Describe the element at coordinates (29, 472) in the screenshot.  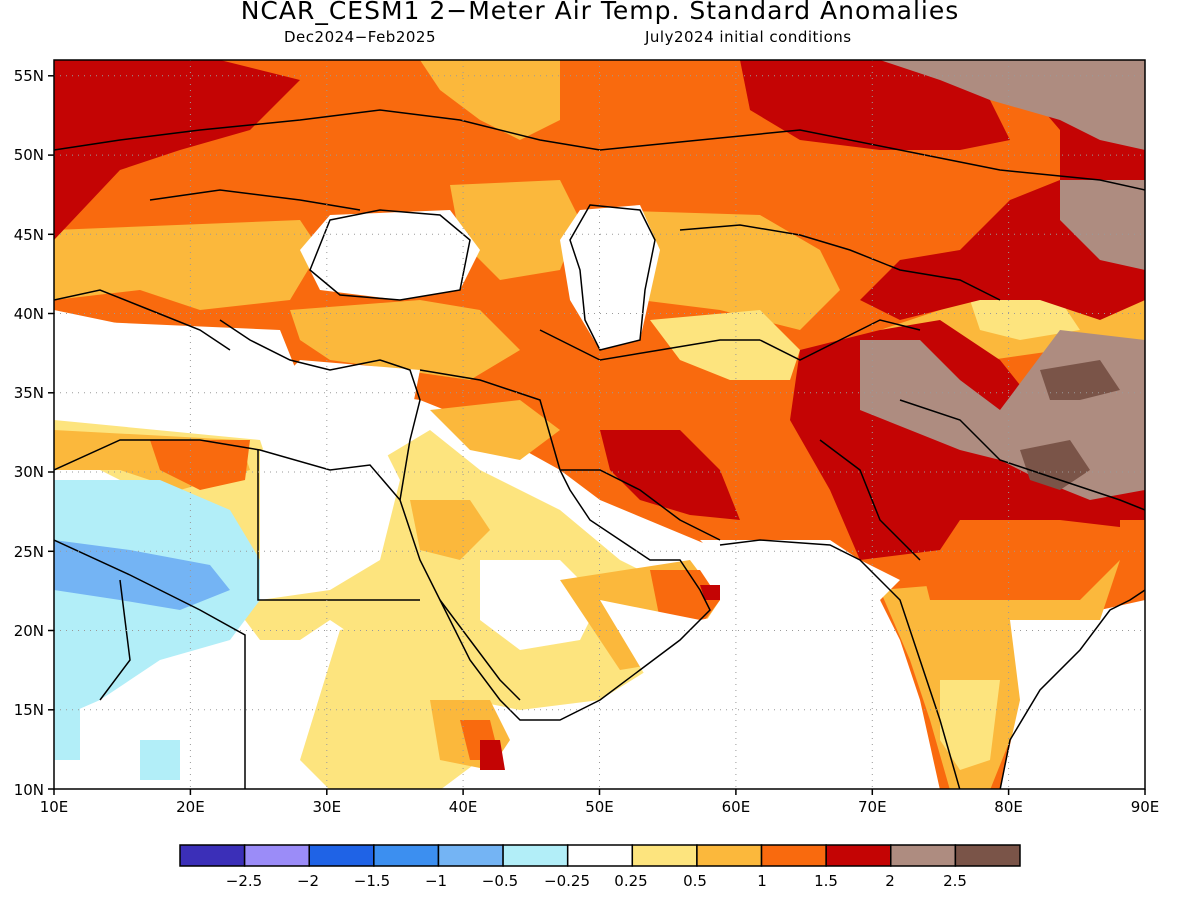
I see `lat-label: 30N` at that location.